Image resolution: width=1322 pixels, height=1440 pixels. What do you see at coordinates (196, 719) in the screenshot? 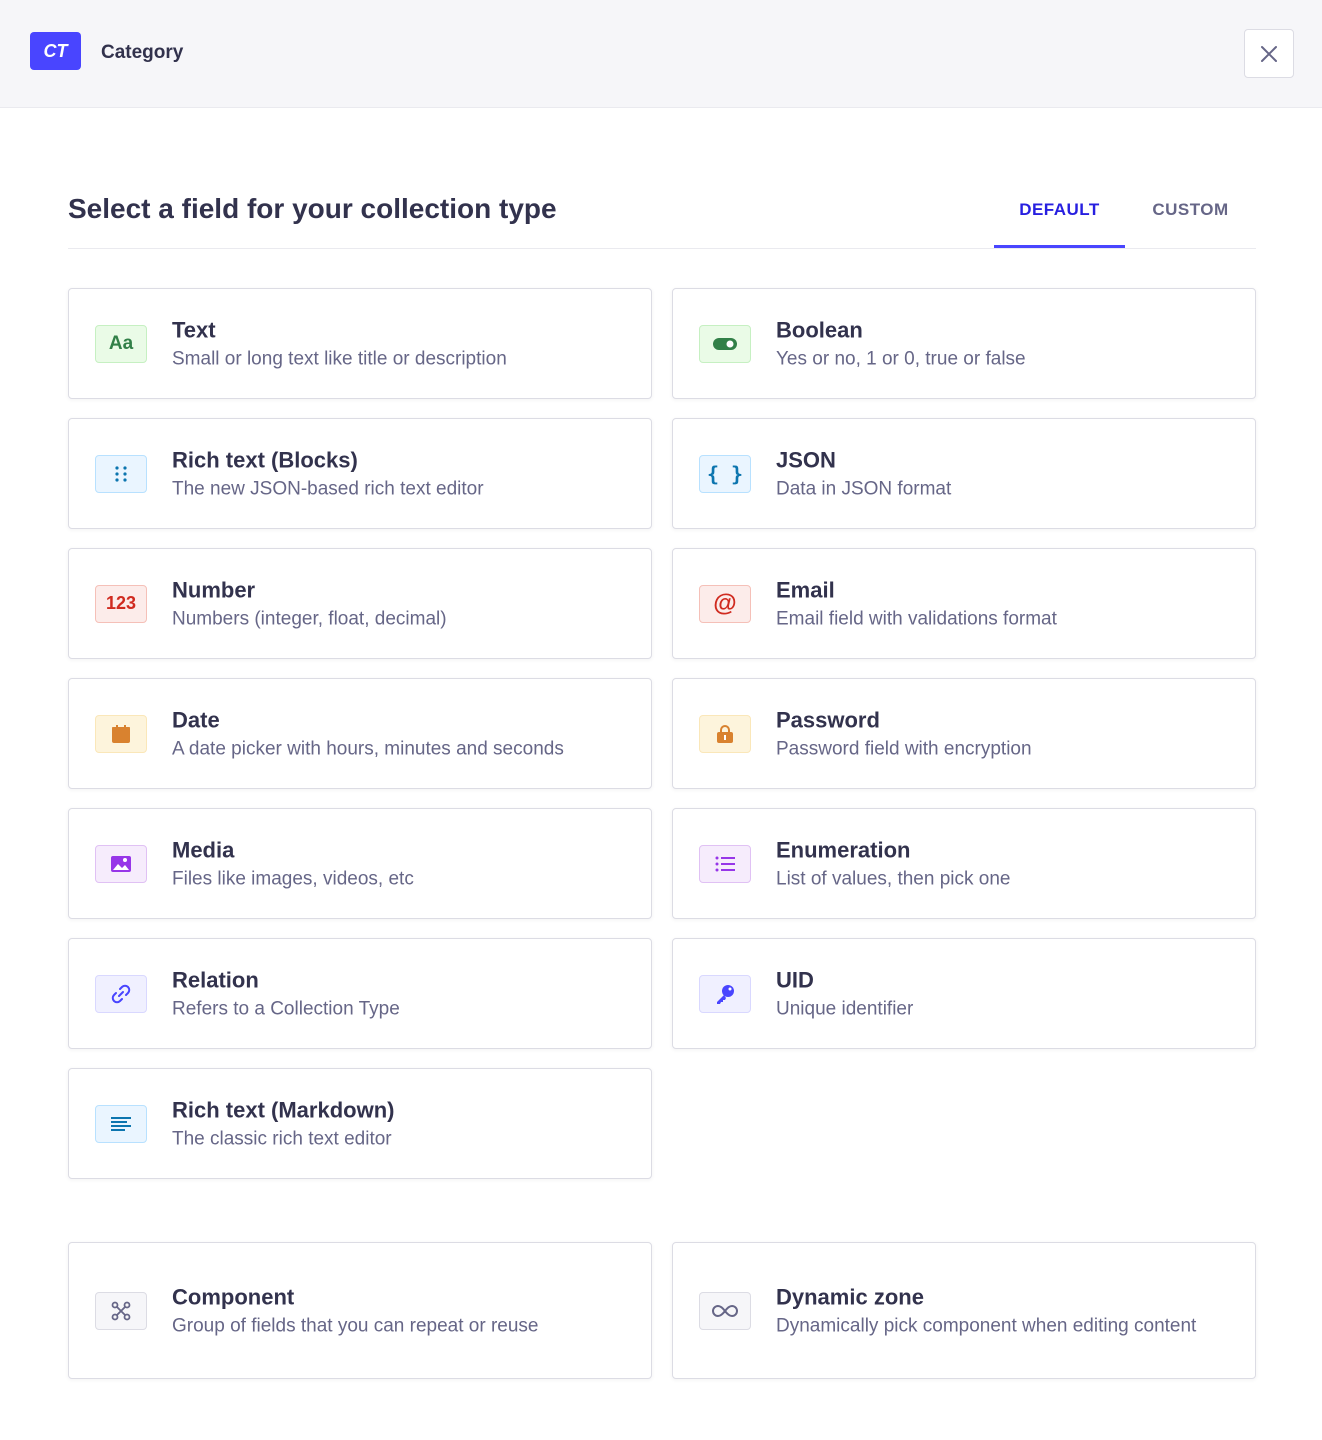
I see `field-name: Date` at bounding box center [196, 719].